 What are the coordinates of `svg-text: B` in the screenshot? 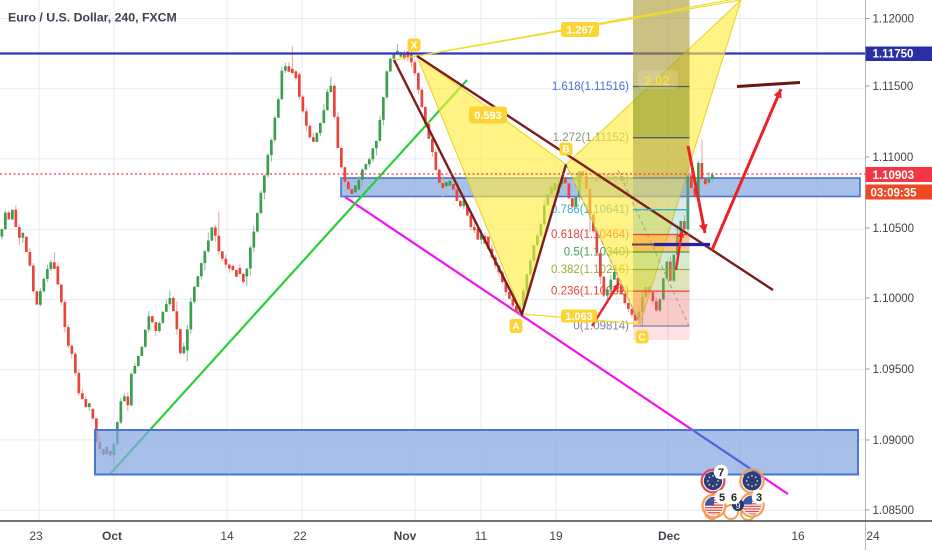 It's located at (565, 150).